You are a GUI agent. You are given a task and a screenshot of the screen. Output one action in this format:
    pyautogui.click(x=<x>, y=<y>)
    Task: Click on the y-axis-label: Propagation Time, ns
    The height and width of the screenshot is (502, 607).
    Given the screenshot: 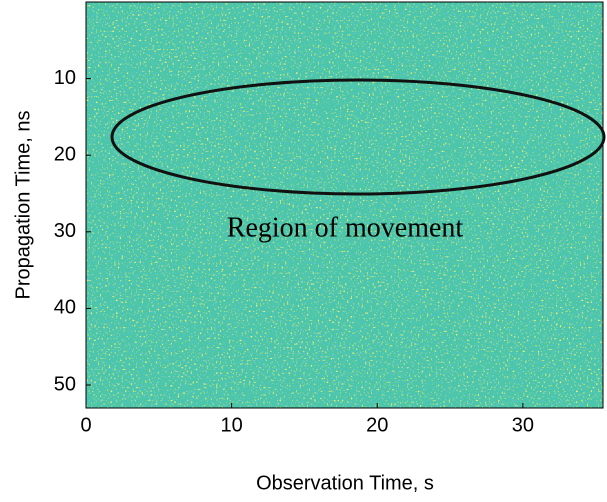 What is the action you would take?
    pyautogui.click(x=23, y=205)
    